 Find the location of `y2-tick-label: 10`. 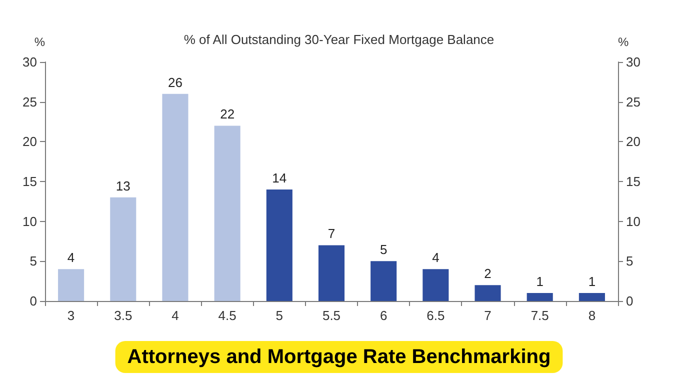

y2-tick-label: 10 is located at coordinates (633, 221).